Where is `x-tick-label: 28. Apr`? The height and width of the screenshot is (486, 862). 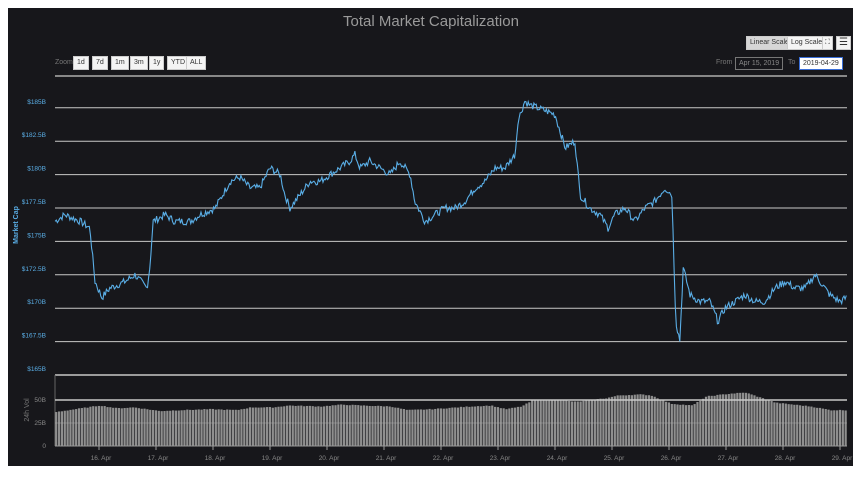
x-tick-label: 28. Apr is located at coordinates (785, 458).